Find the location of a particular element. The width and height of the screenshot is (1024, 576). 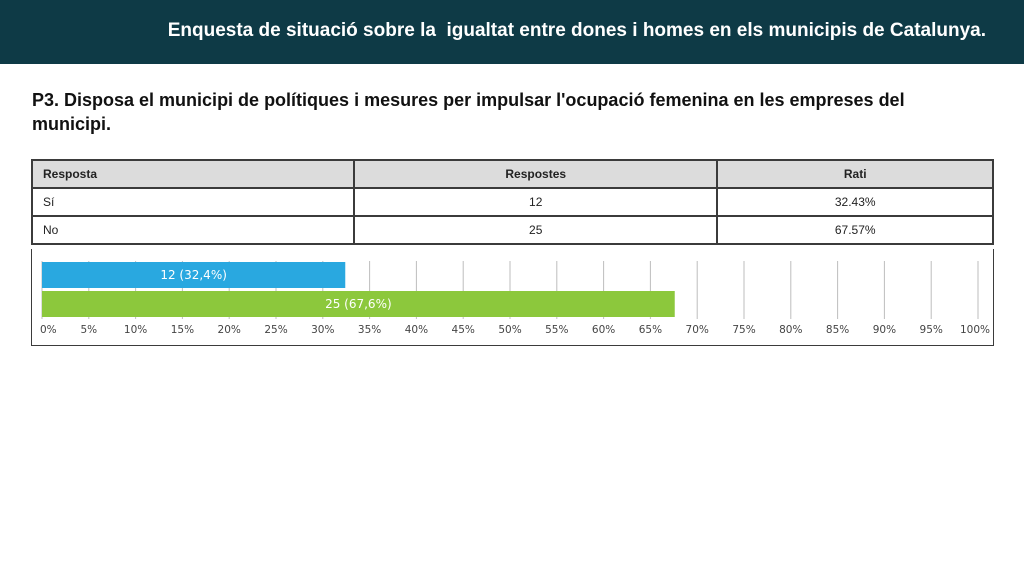

x-tick-label: 65% is located at coordinates (650, 330).